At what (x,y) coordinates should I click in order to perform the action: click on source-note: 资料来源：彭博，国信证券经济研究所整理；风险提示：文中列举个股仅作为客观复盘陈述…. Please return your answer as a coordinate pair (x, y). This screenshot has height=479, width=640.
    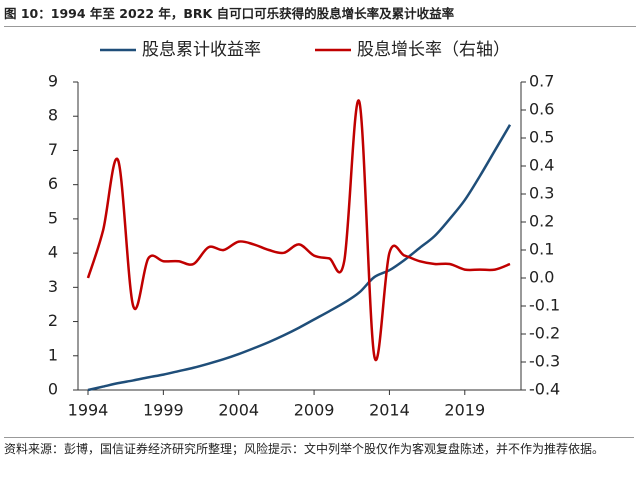
    Looking at the image, I should click on (319, 448).